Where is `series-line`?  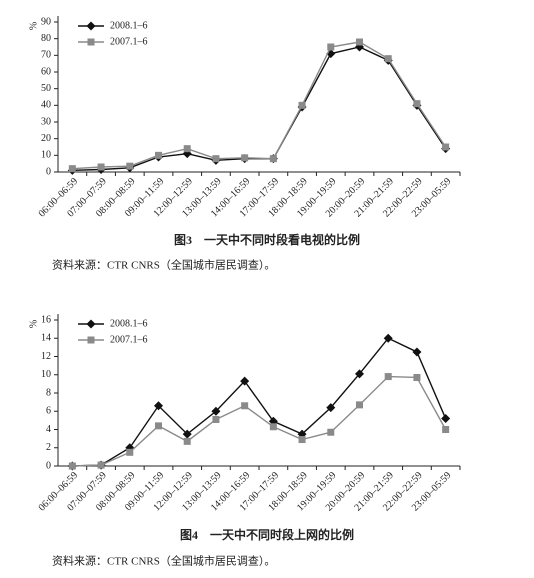
series-line is located at coordinates (259, 421).